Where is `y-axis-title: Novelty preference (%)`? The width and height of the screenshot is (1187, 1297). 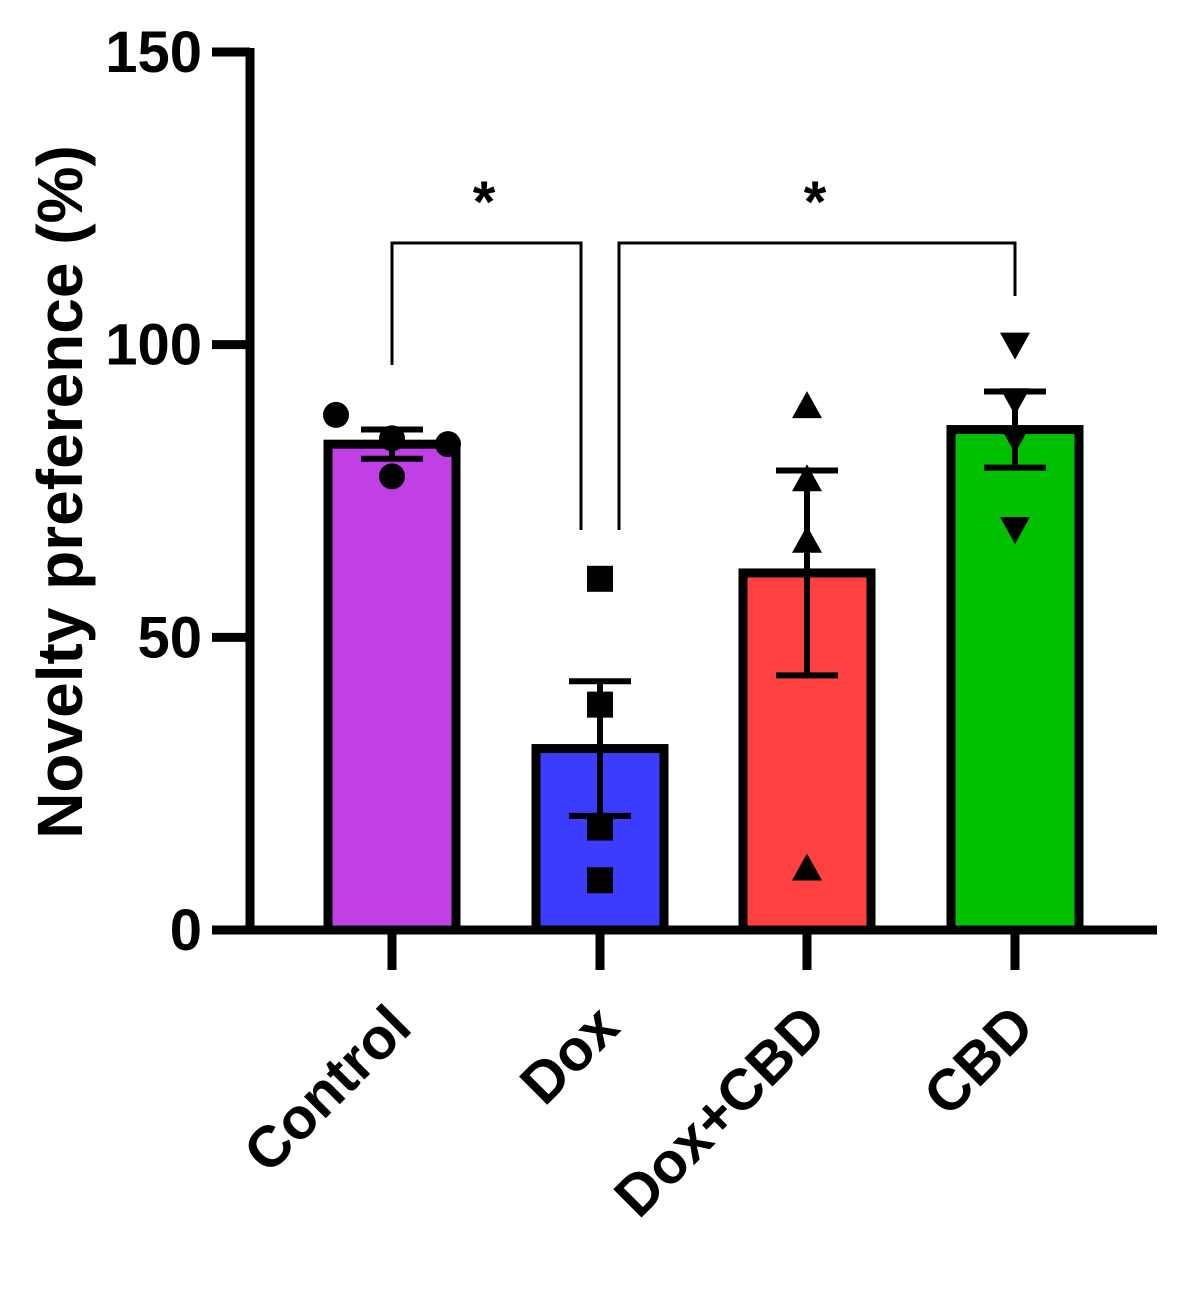
y-axis-title: Novelty preference (%) is located at coordinates (60, 492).